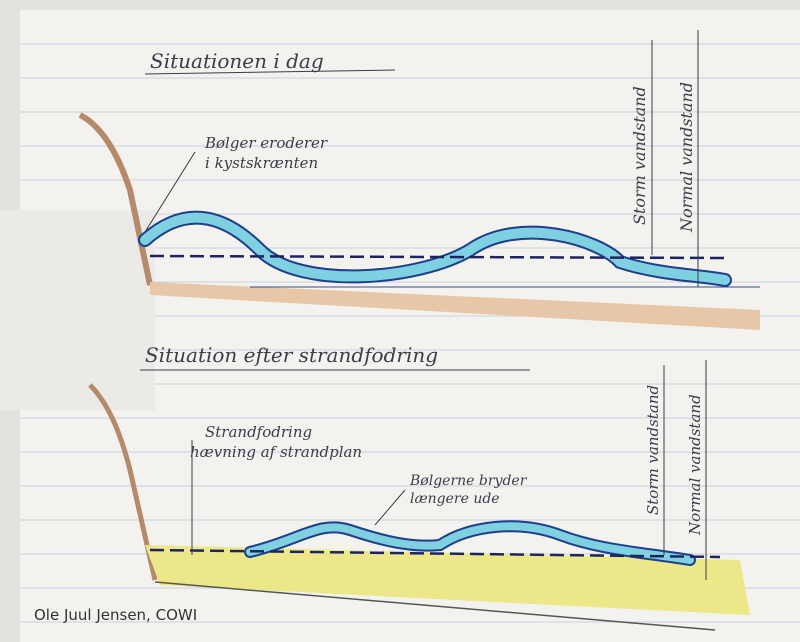 The width and height of the screenshot is (800, 642). I want to click on bottom-title: Situation efter strandfodring, so click(291, 355).